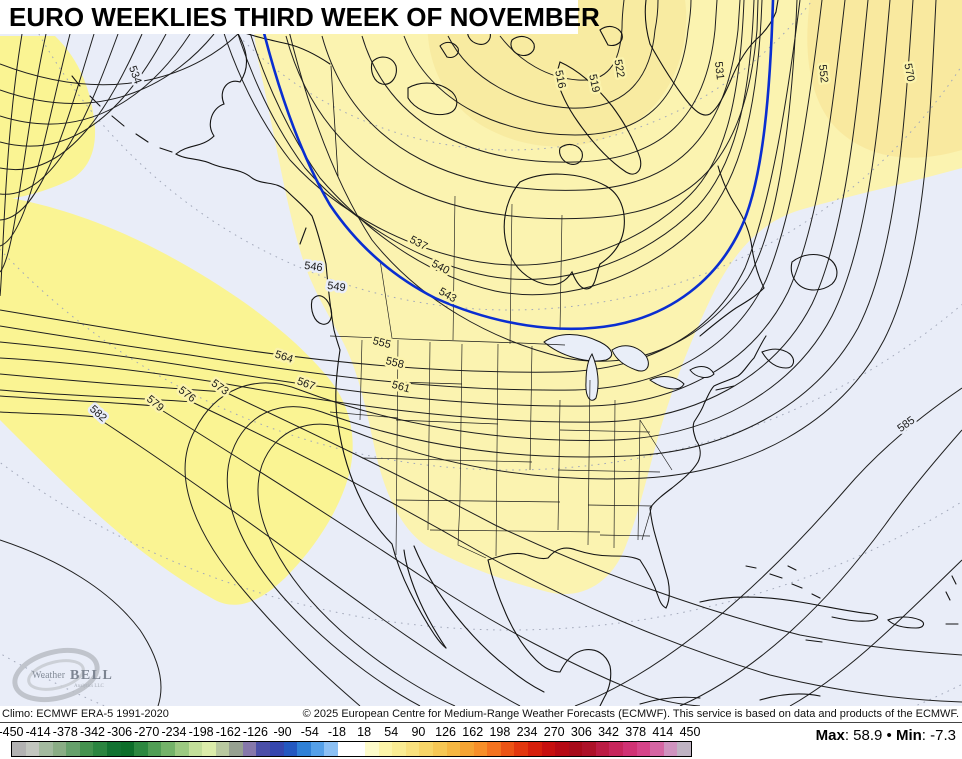 The height and width of the screenshot is (759, 962). What do you see at coordinates (120, 732) in the screenshot?
I see `colorbar-tick-label: -306` at bounding box center [120, 732].